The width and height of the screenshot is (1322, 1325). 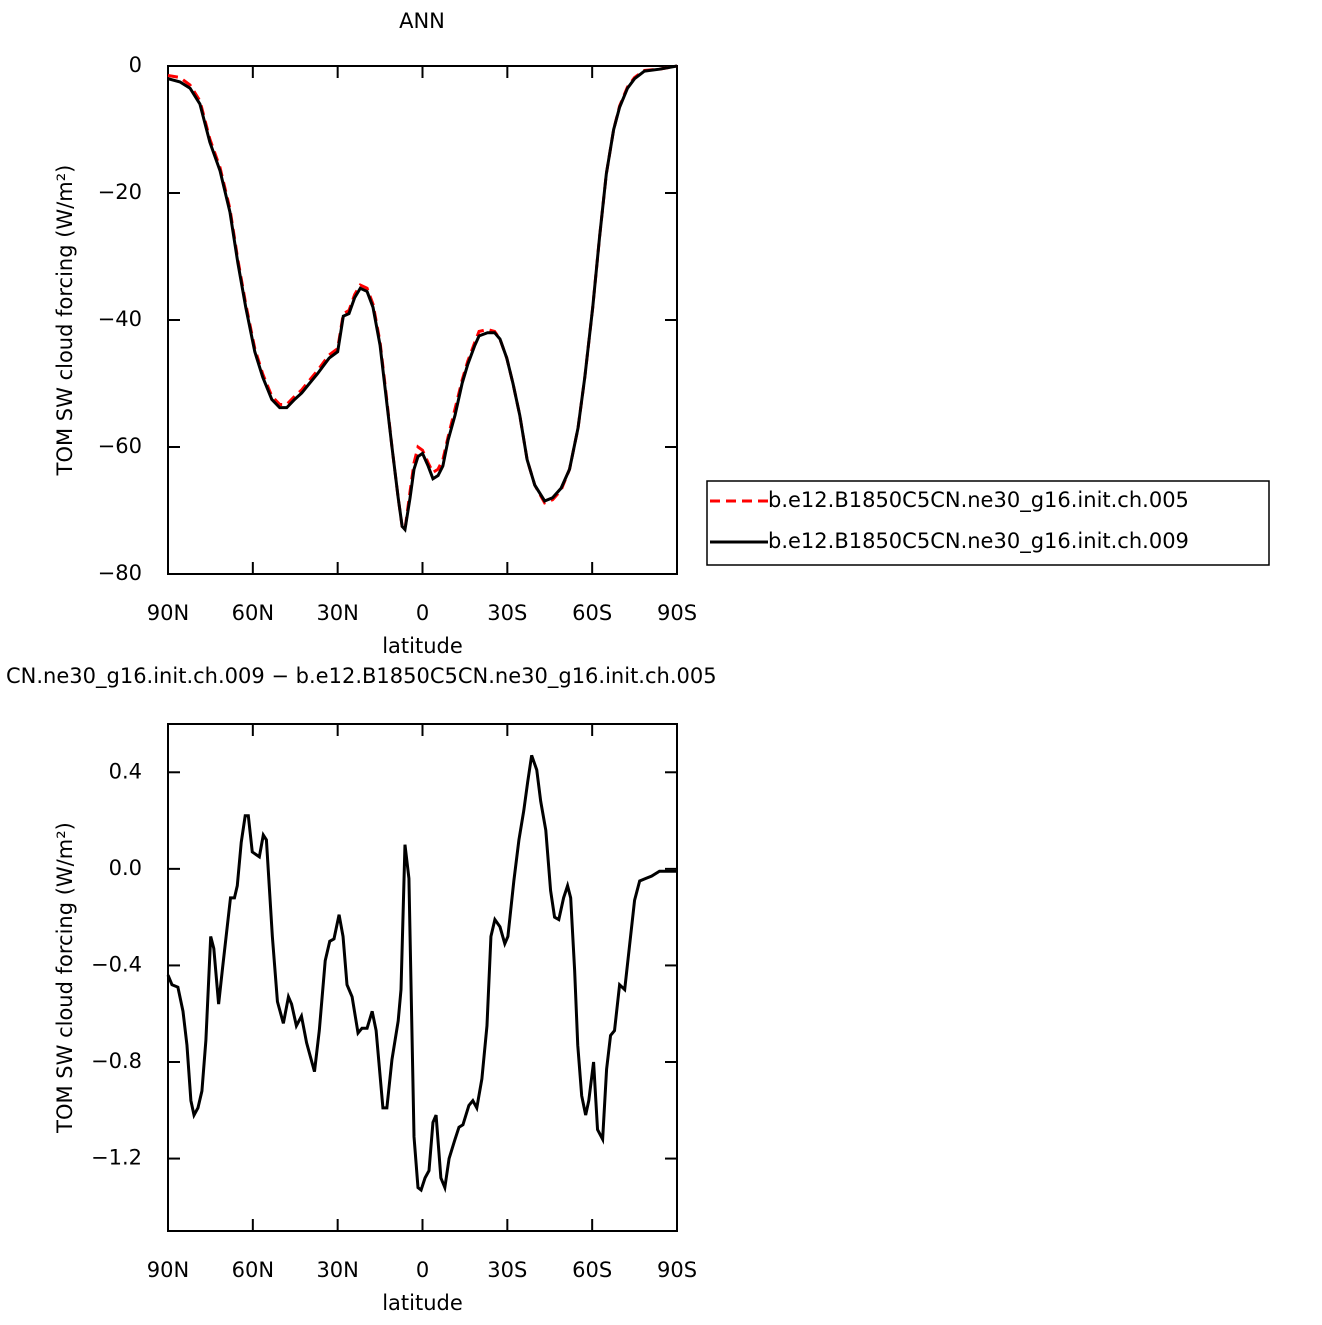 What do you see at coordinates (988, 523) in the screenshot?
I see `legend-box` at bounding box center [988, 523].